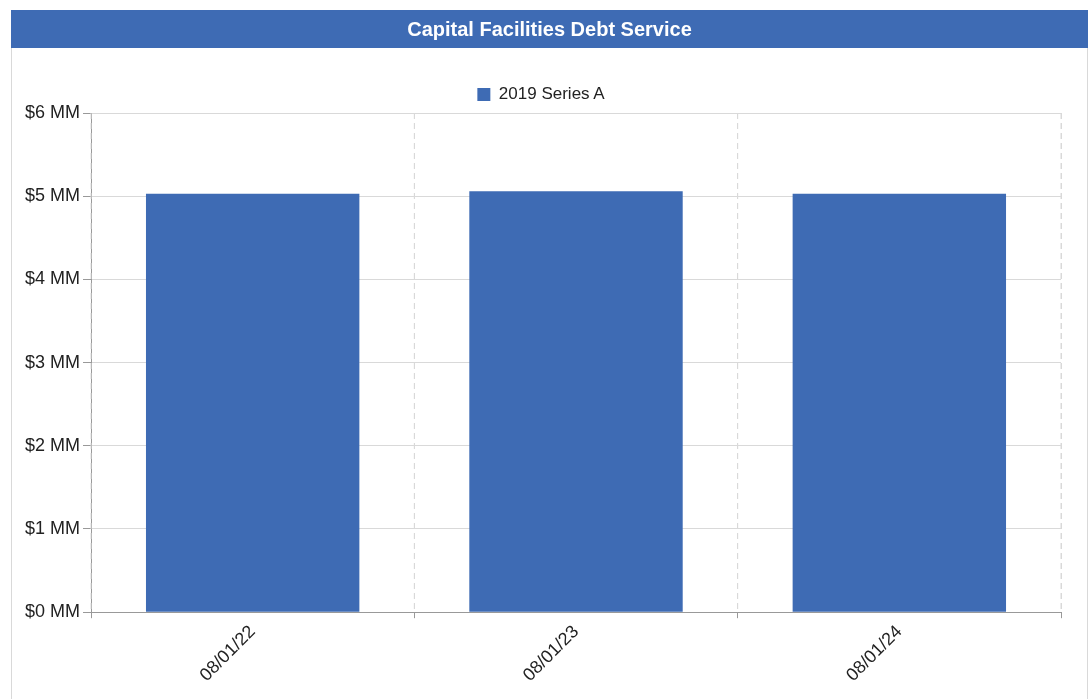 The width and height of the screenshot is (1088, 699). Describe the element at coordinates (53, 111) in the screenshot. I see `y-tick-label: $6 MM` at that location.